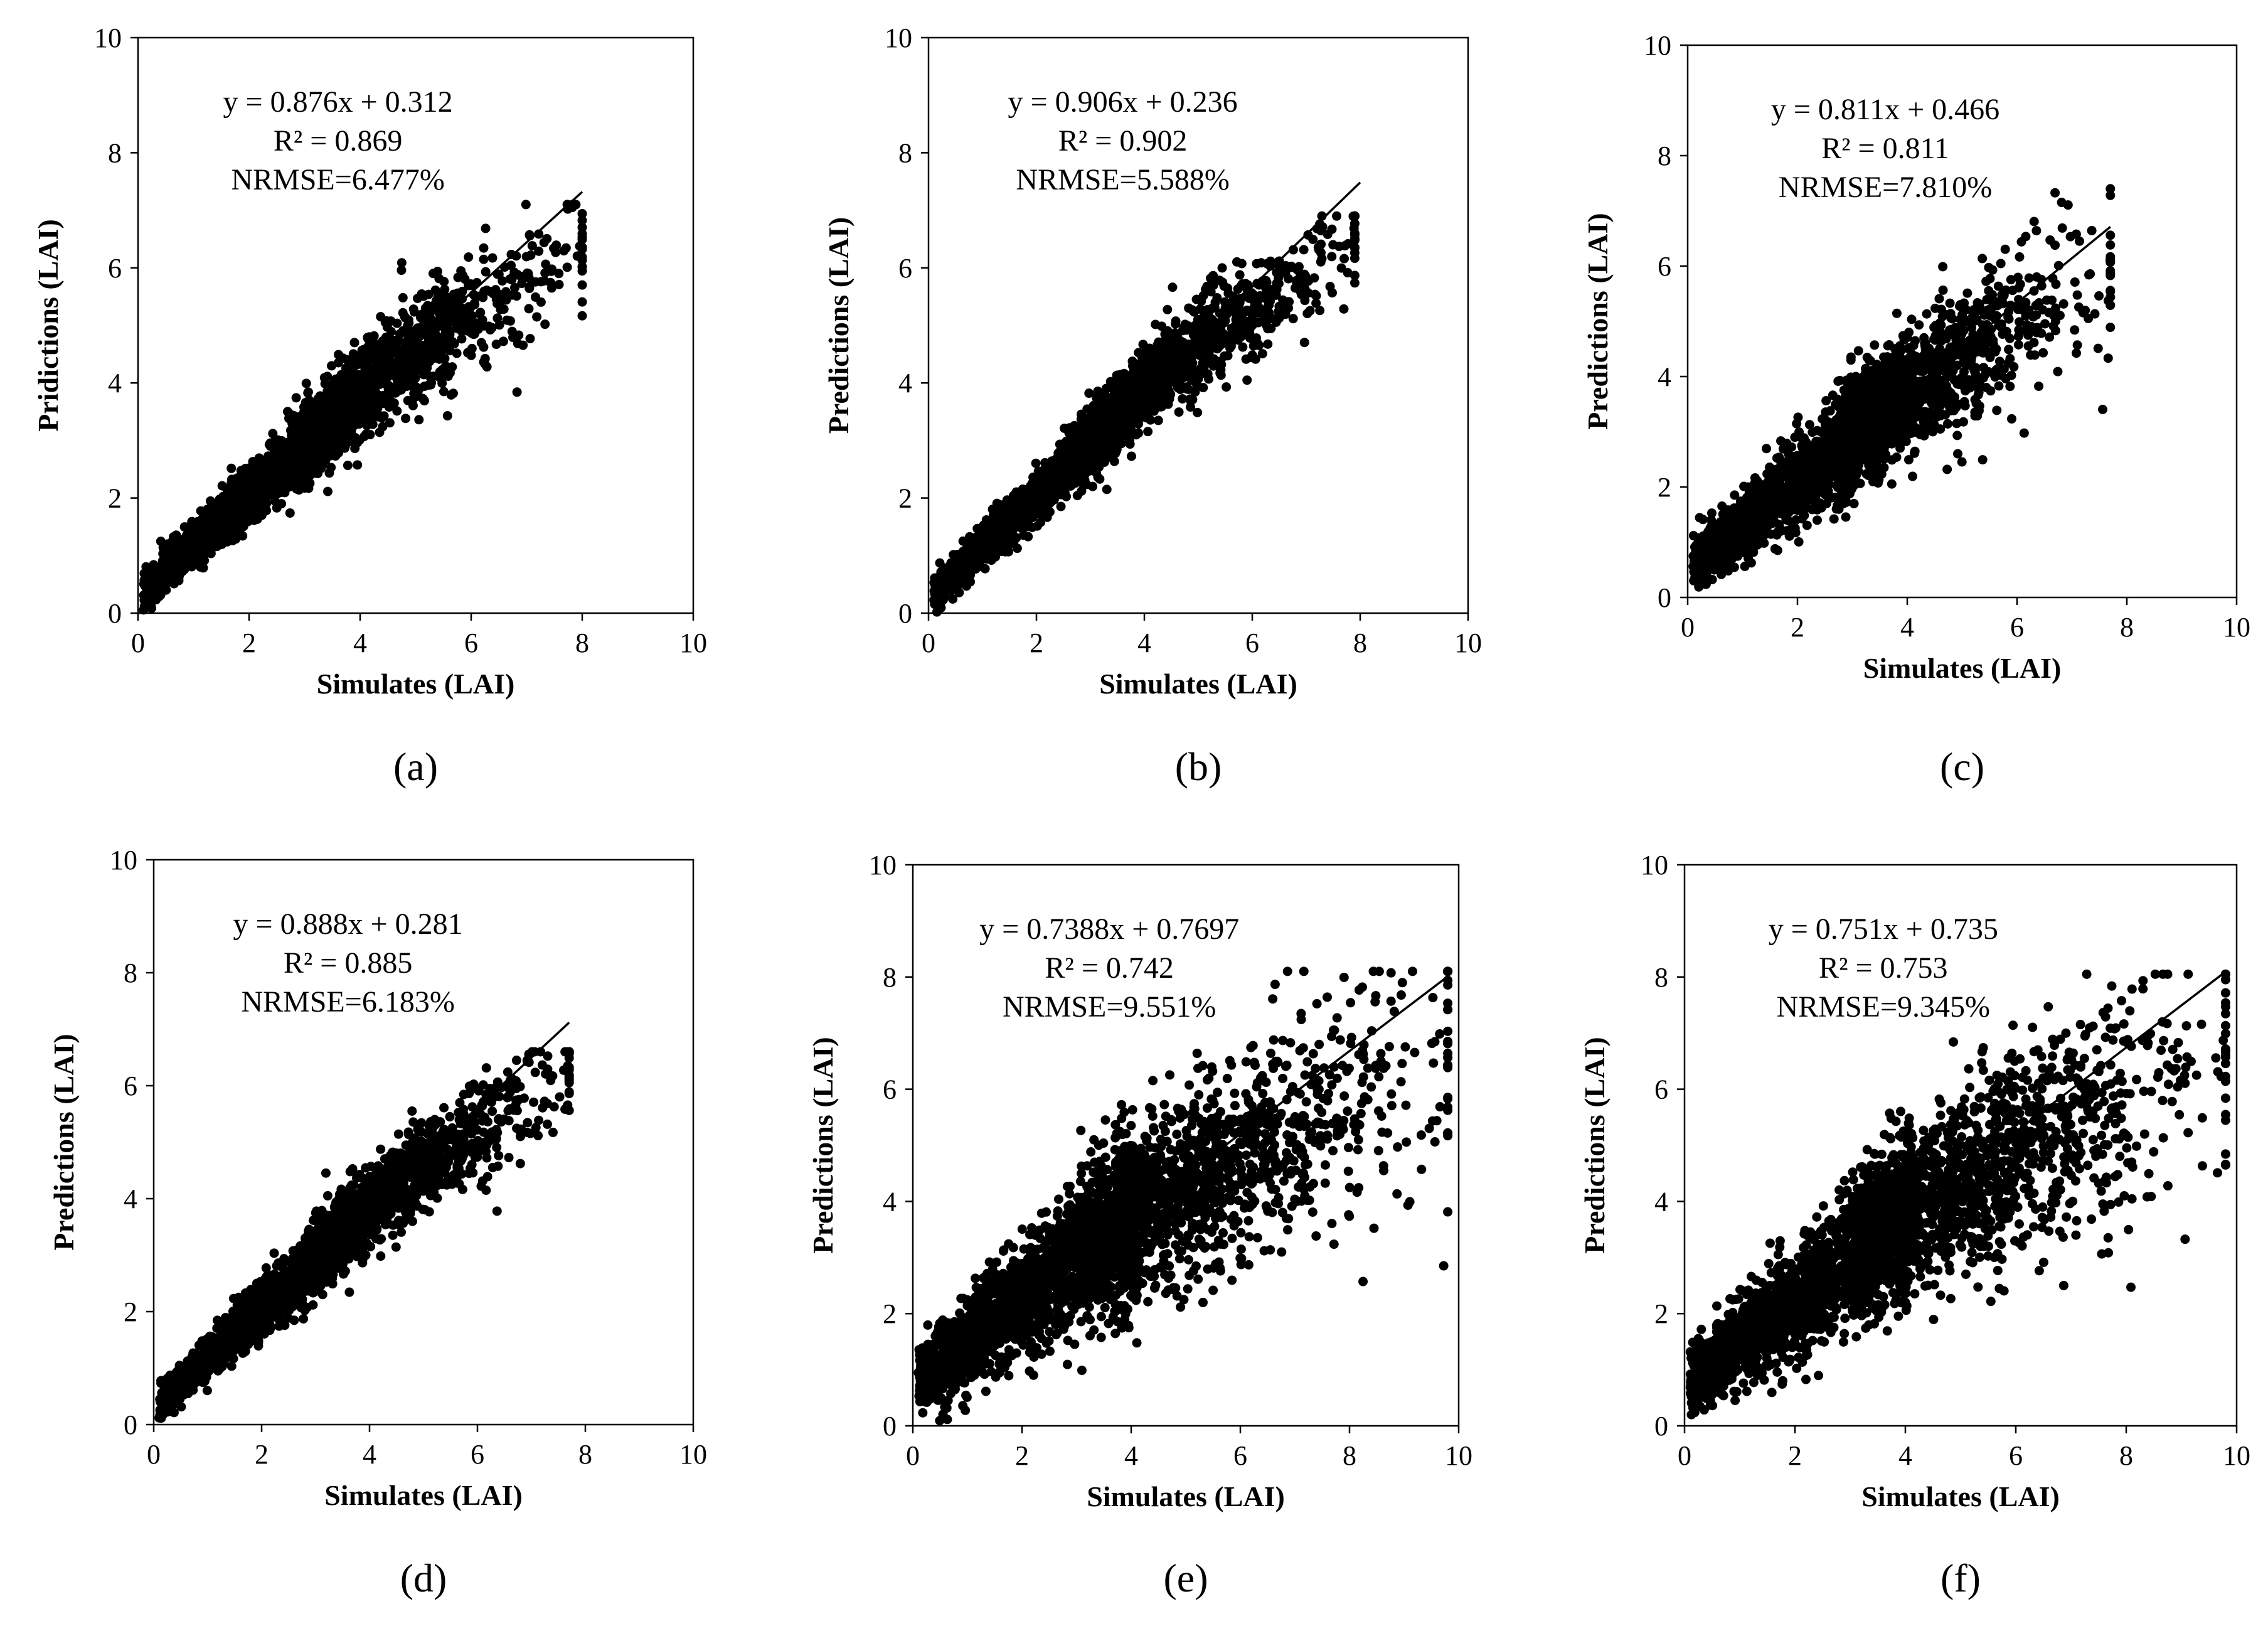  Describe the element at coordinates (905, 268) in the screenshot. I see `y-tick-label: 6` at that location.